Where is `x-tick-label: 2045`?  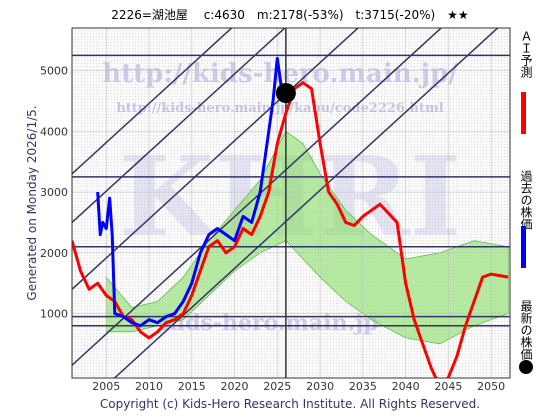
x-tick-label: 2045 is located at coordinates (448, 386).